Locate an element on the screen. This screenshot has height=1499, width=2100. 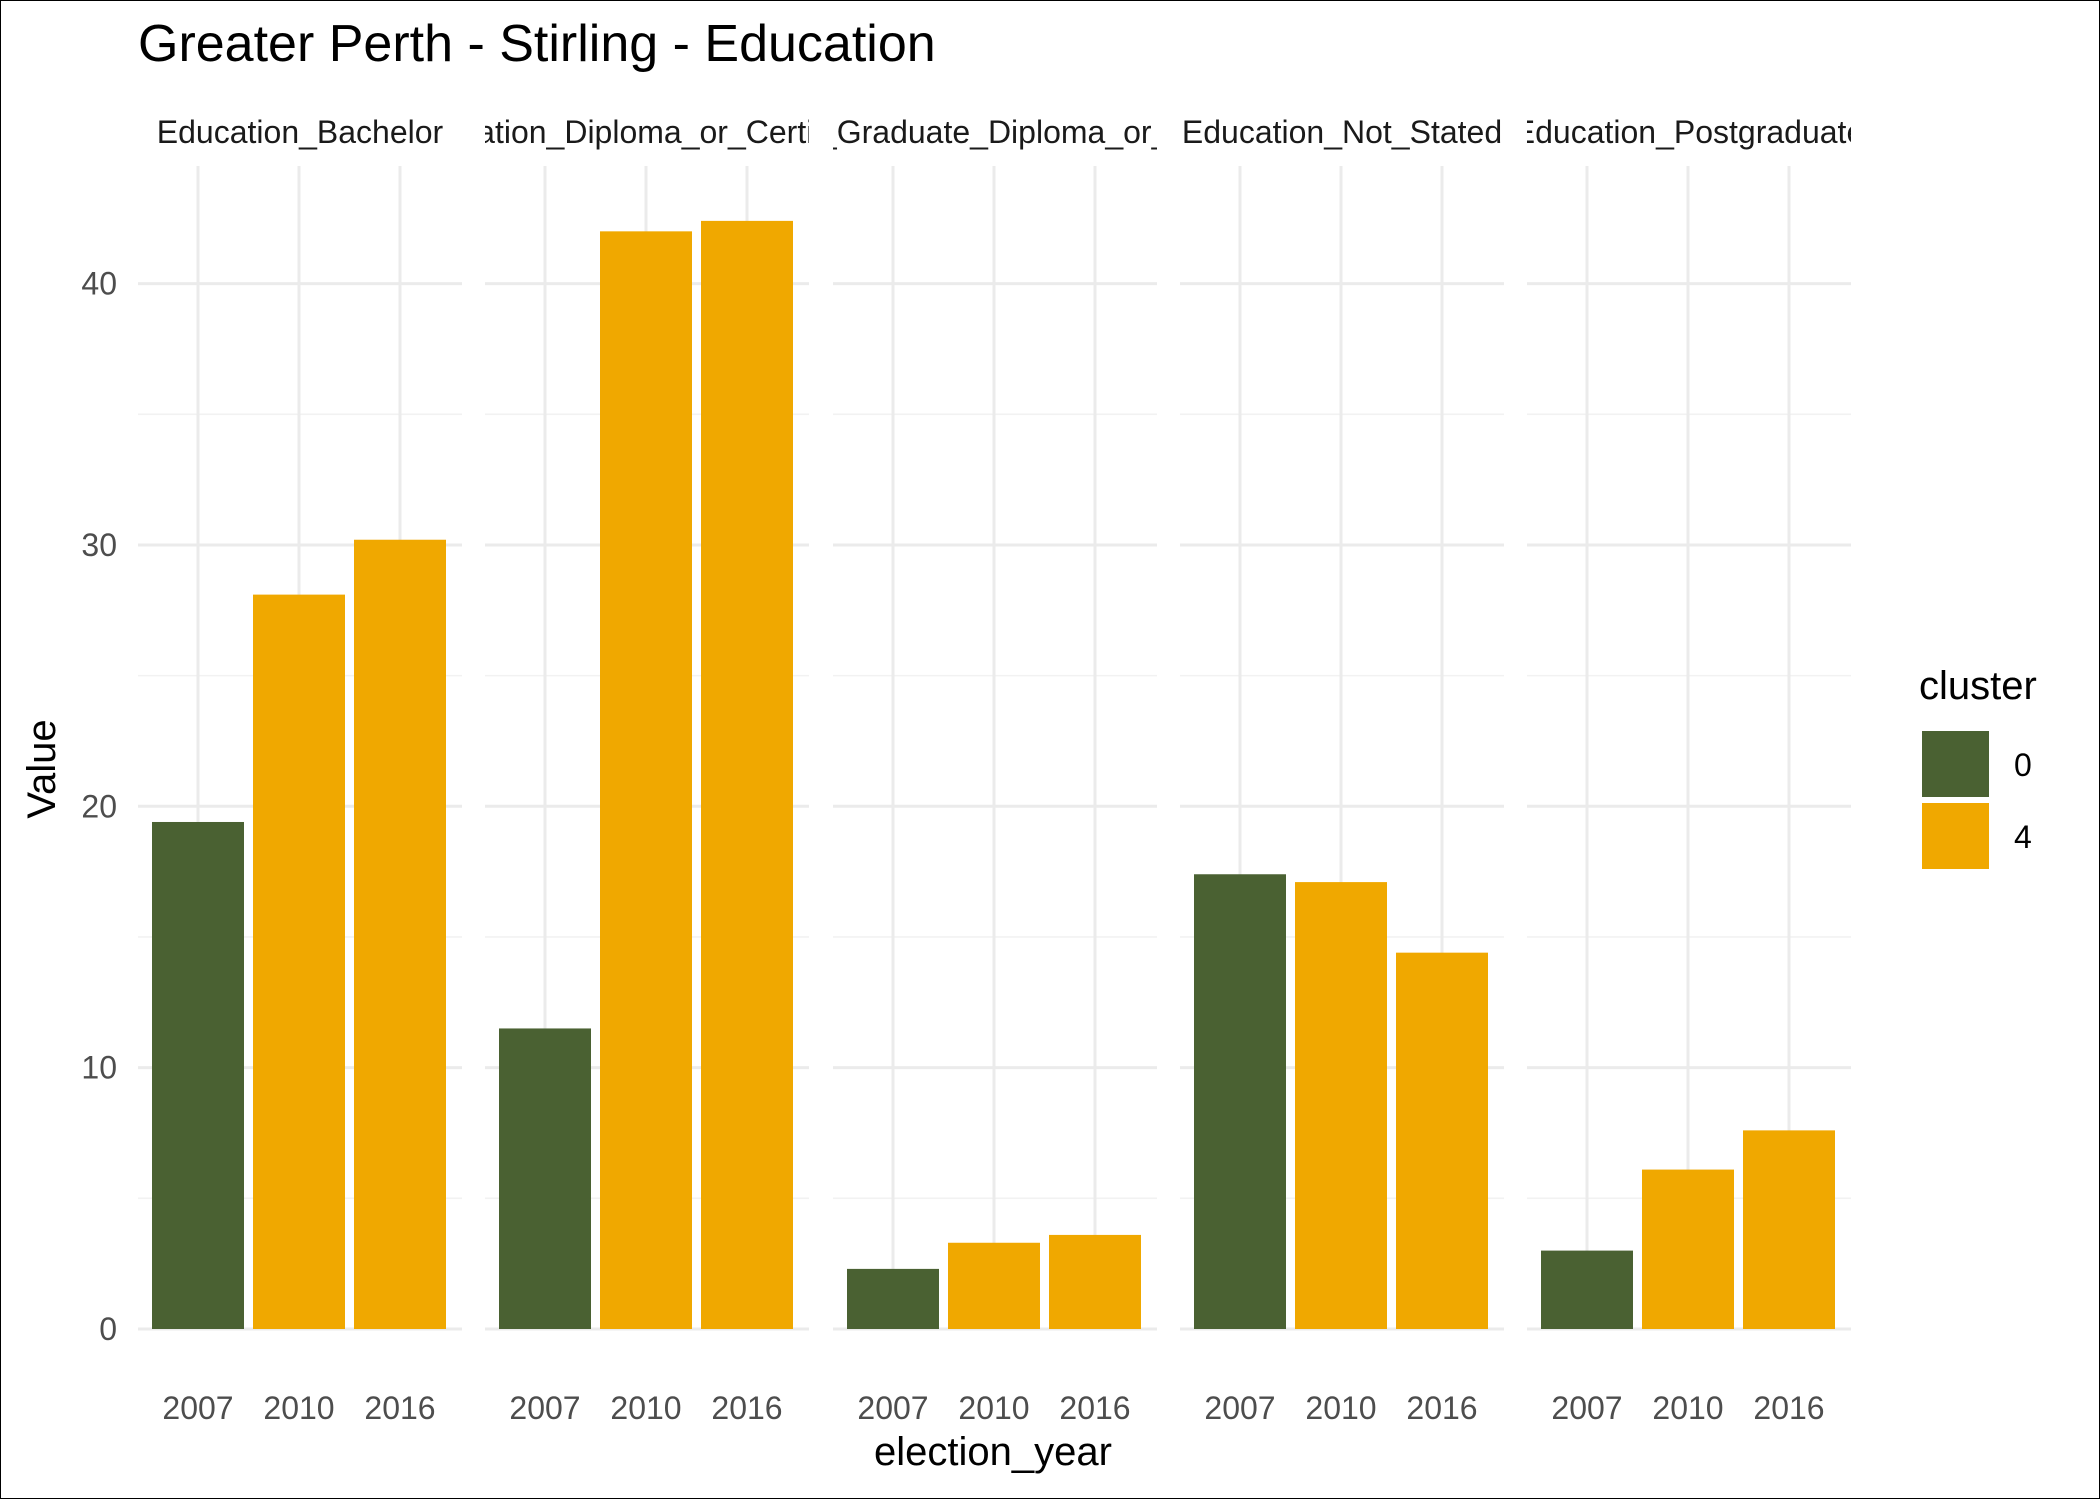
facet-panel: 2007 2010 2016 Education_Postgraduate is located at coordinates (1689, 770).